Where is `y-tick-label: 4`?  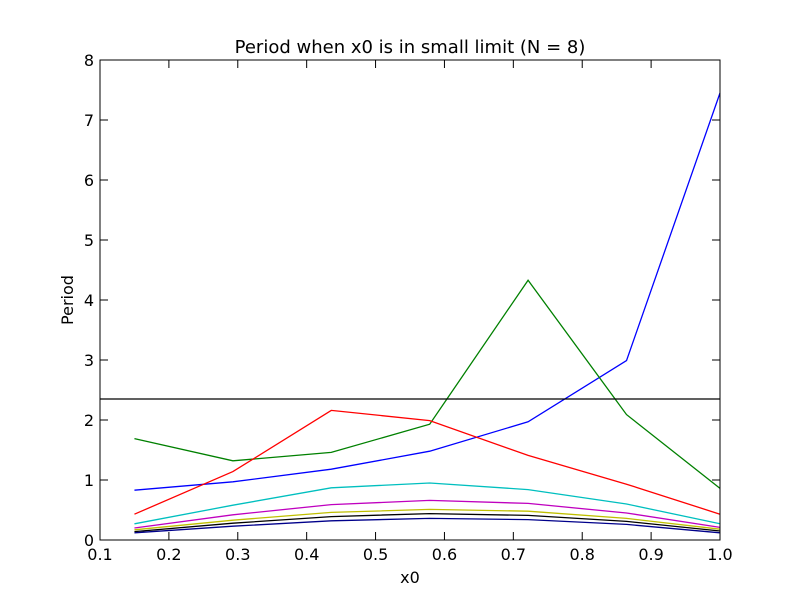 y-tick-label: 4 is located at coordinates (89, 300).